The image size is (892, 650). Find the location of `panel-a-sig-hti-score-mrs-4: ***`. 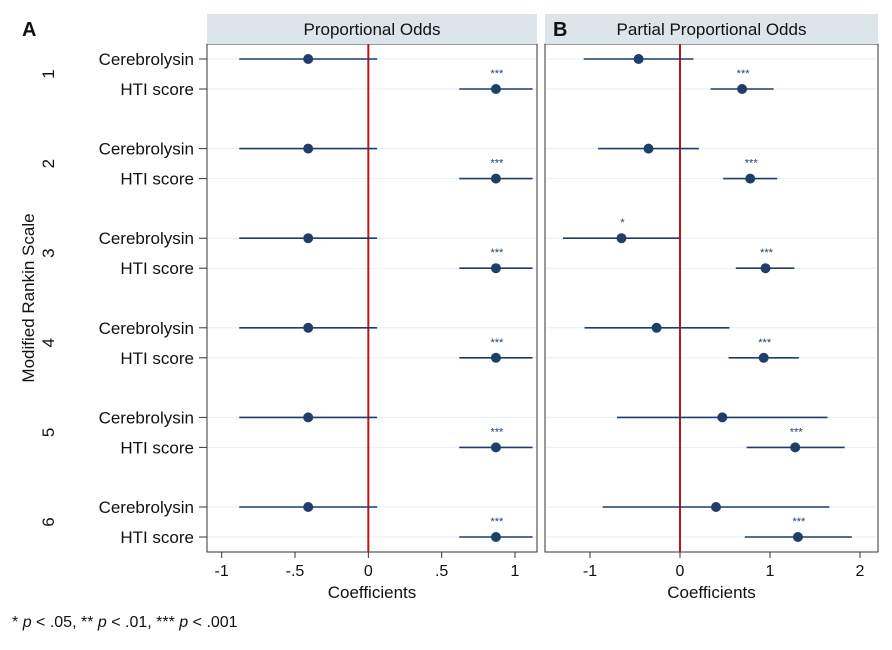

panel-a-sig-hti-score-mrs-4: *** is located at coordinates (498, 343).